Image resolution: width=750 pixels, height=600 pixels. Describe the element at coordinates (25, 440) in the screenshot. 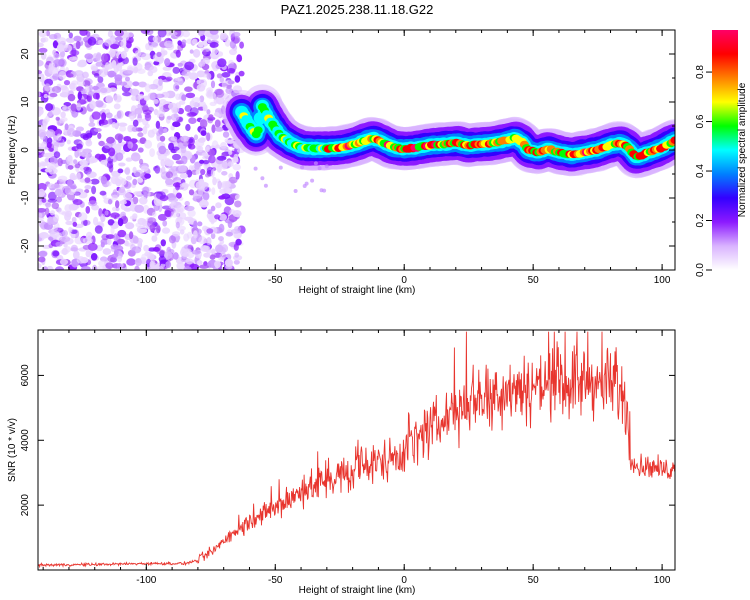

I see `snr-ytick-label: 4000` at that location.